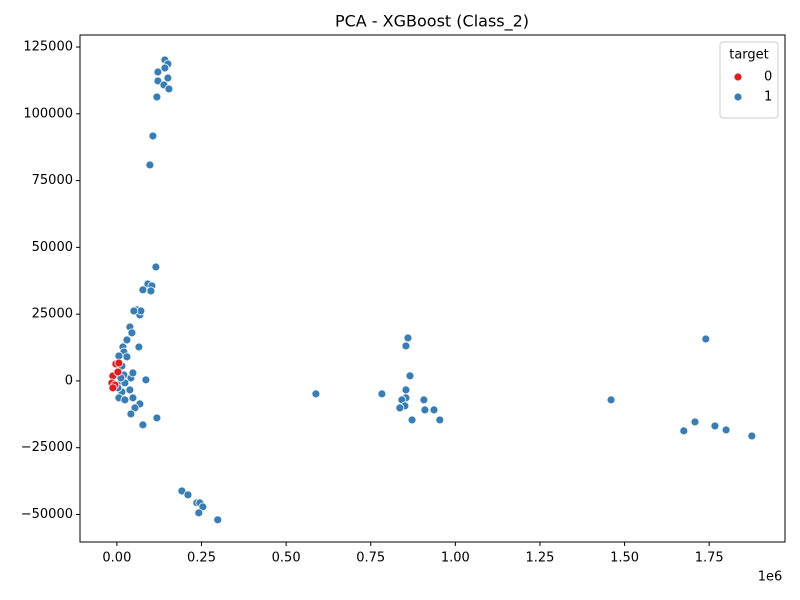 This screenshot has height=600, width=800. I want to click on legend-label: 0, so click(768, 77).